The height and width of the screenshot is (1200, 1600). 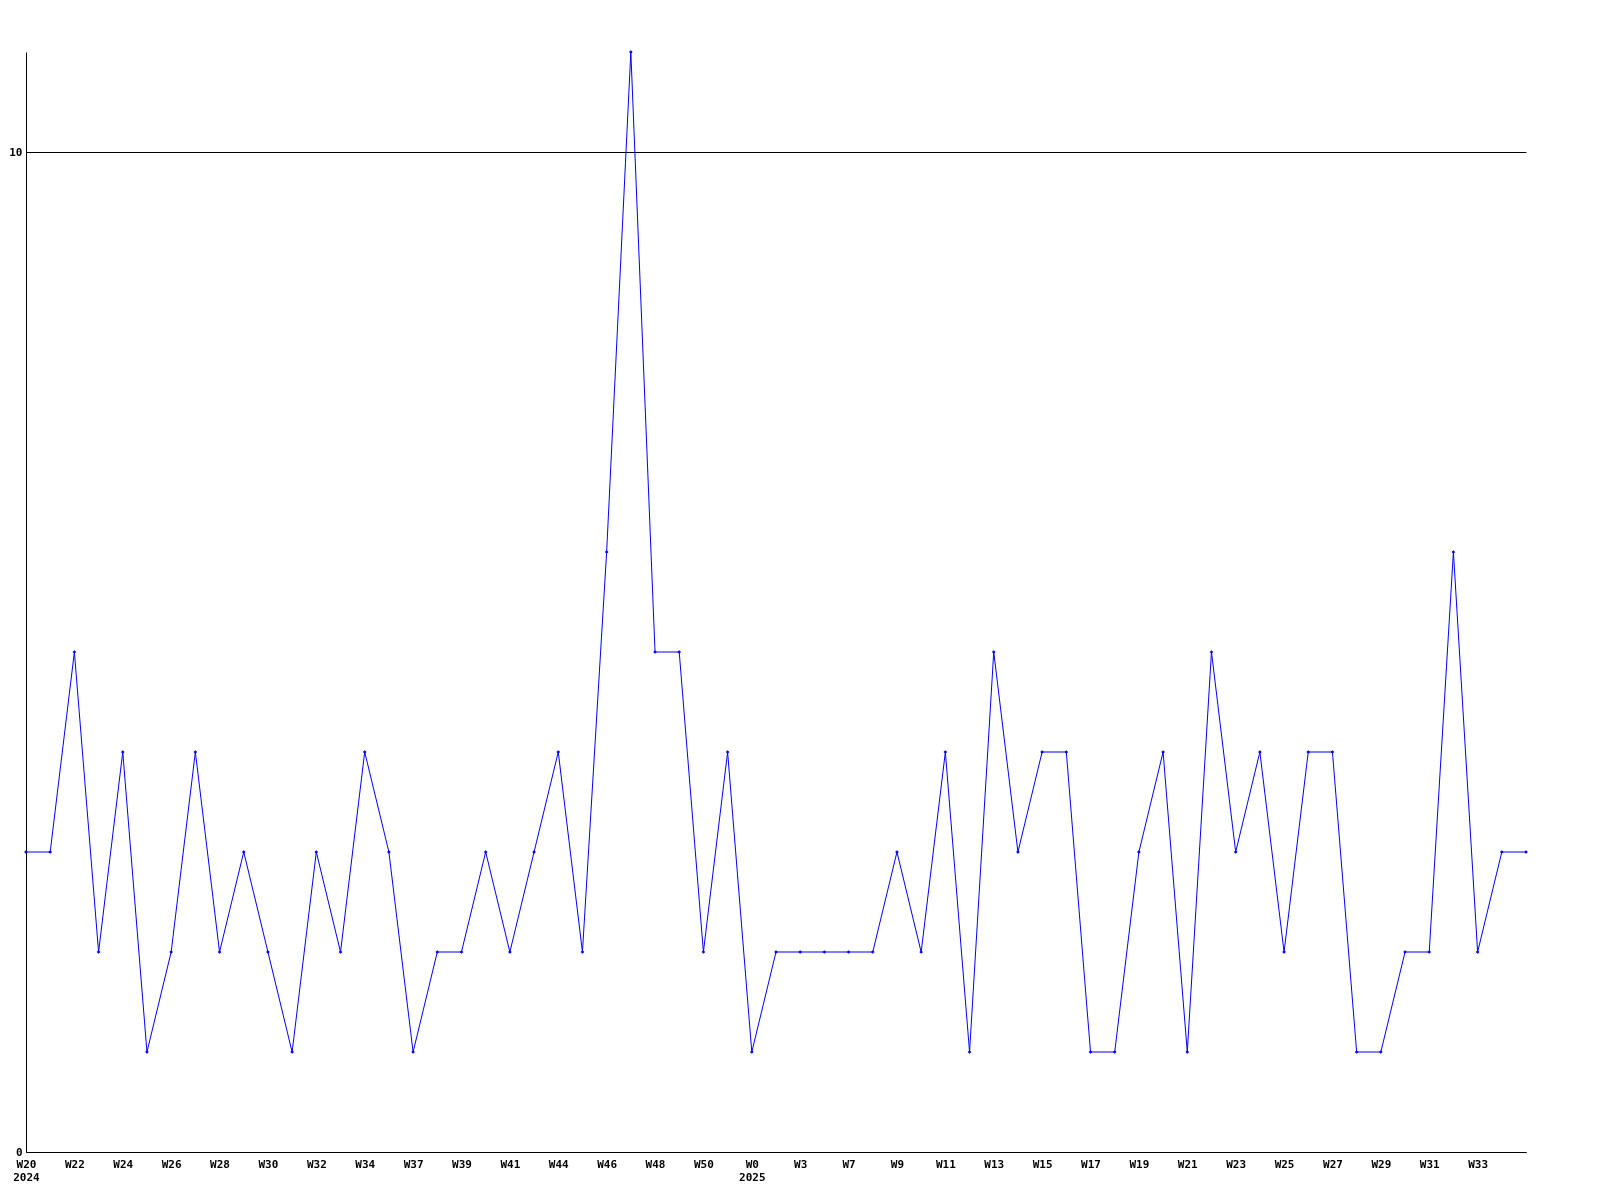 What do you see at coordinates (27, 1170) in the screenshot?
I see `x-tick-label: W20 2024` at bounding box center [27, 1170].